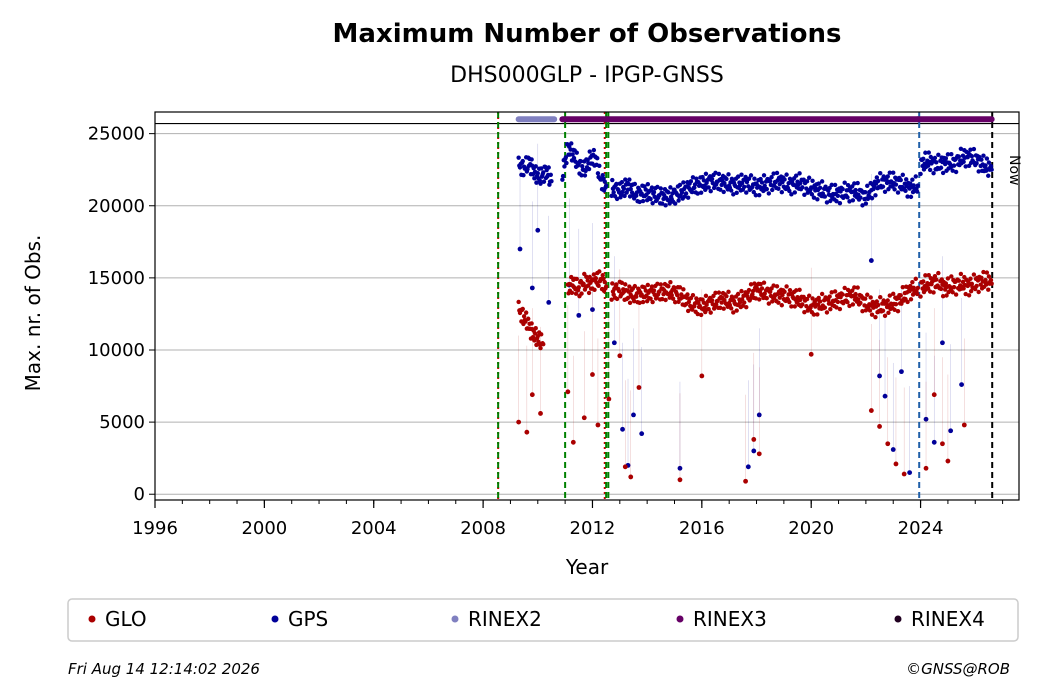 The height and width of the screenshot is (699, 1040). I want to click on legend-marker, so click(455, 619).